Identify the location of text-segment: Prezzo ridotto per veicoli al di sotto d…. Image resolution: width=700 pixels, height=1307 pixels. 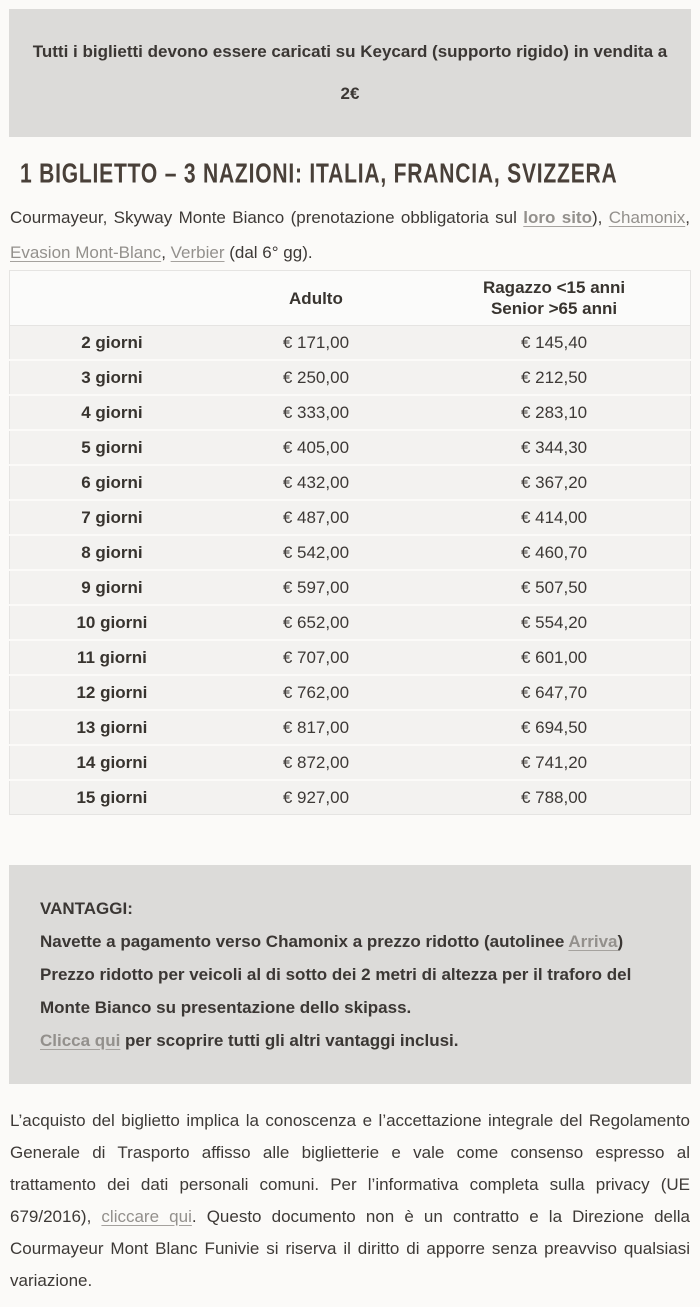
(336, 991).